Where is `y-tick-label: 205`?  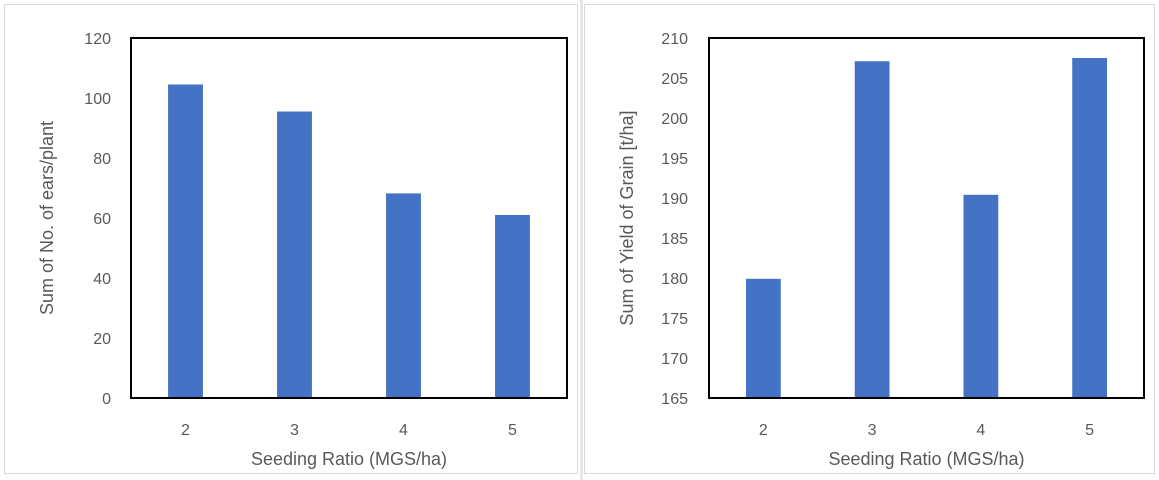
y-tick-label: 205 is located at coordinates (674, 79).